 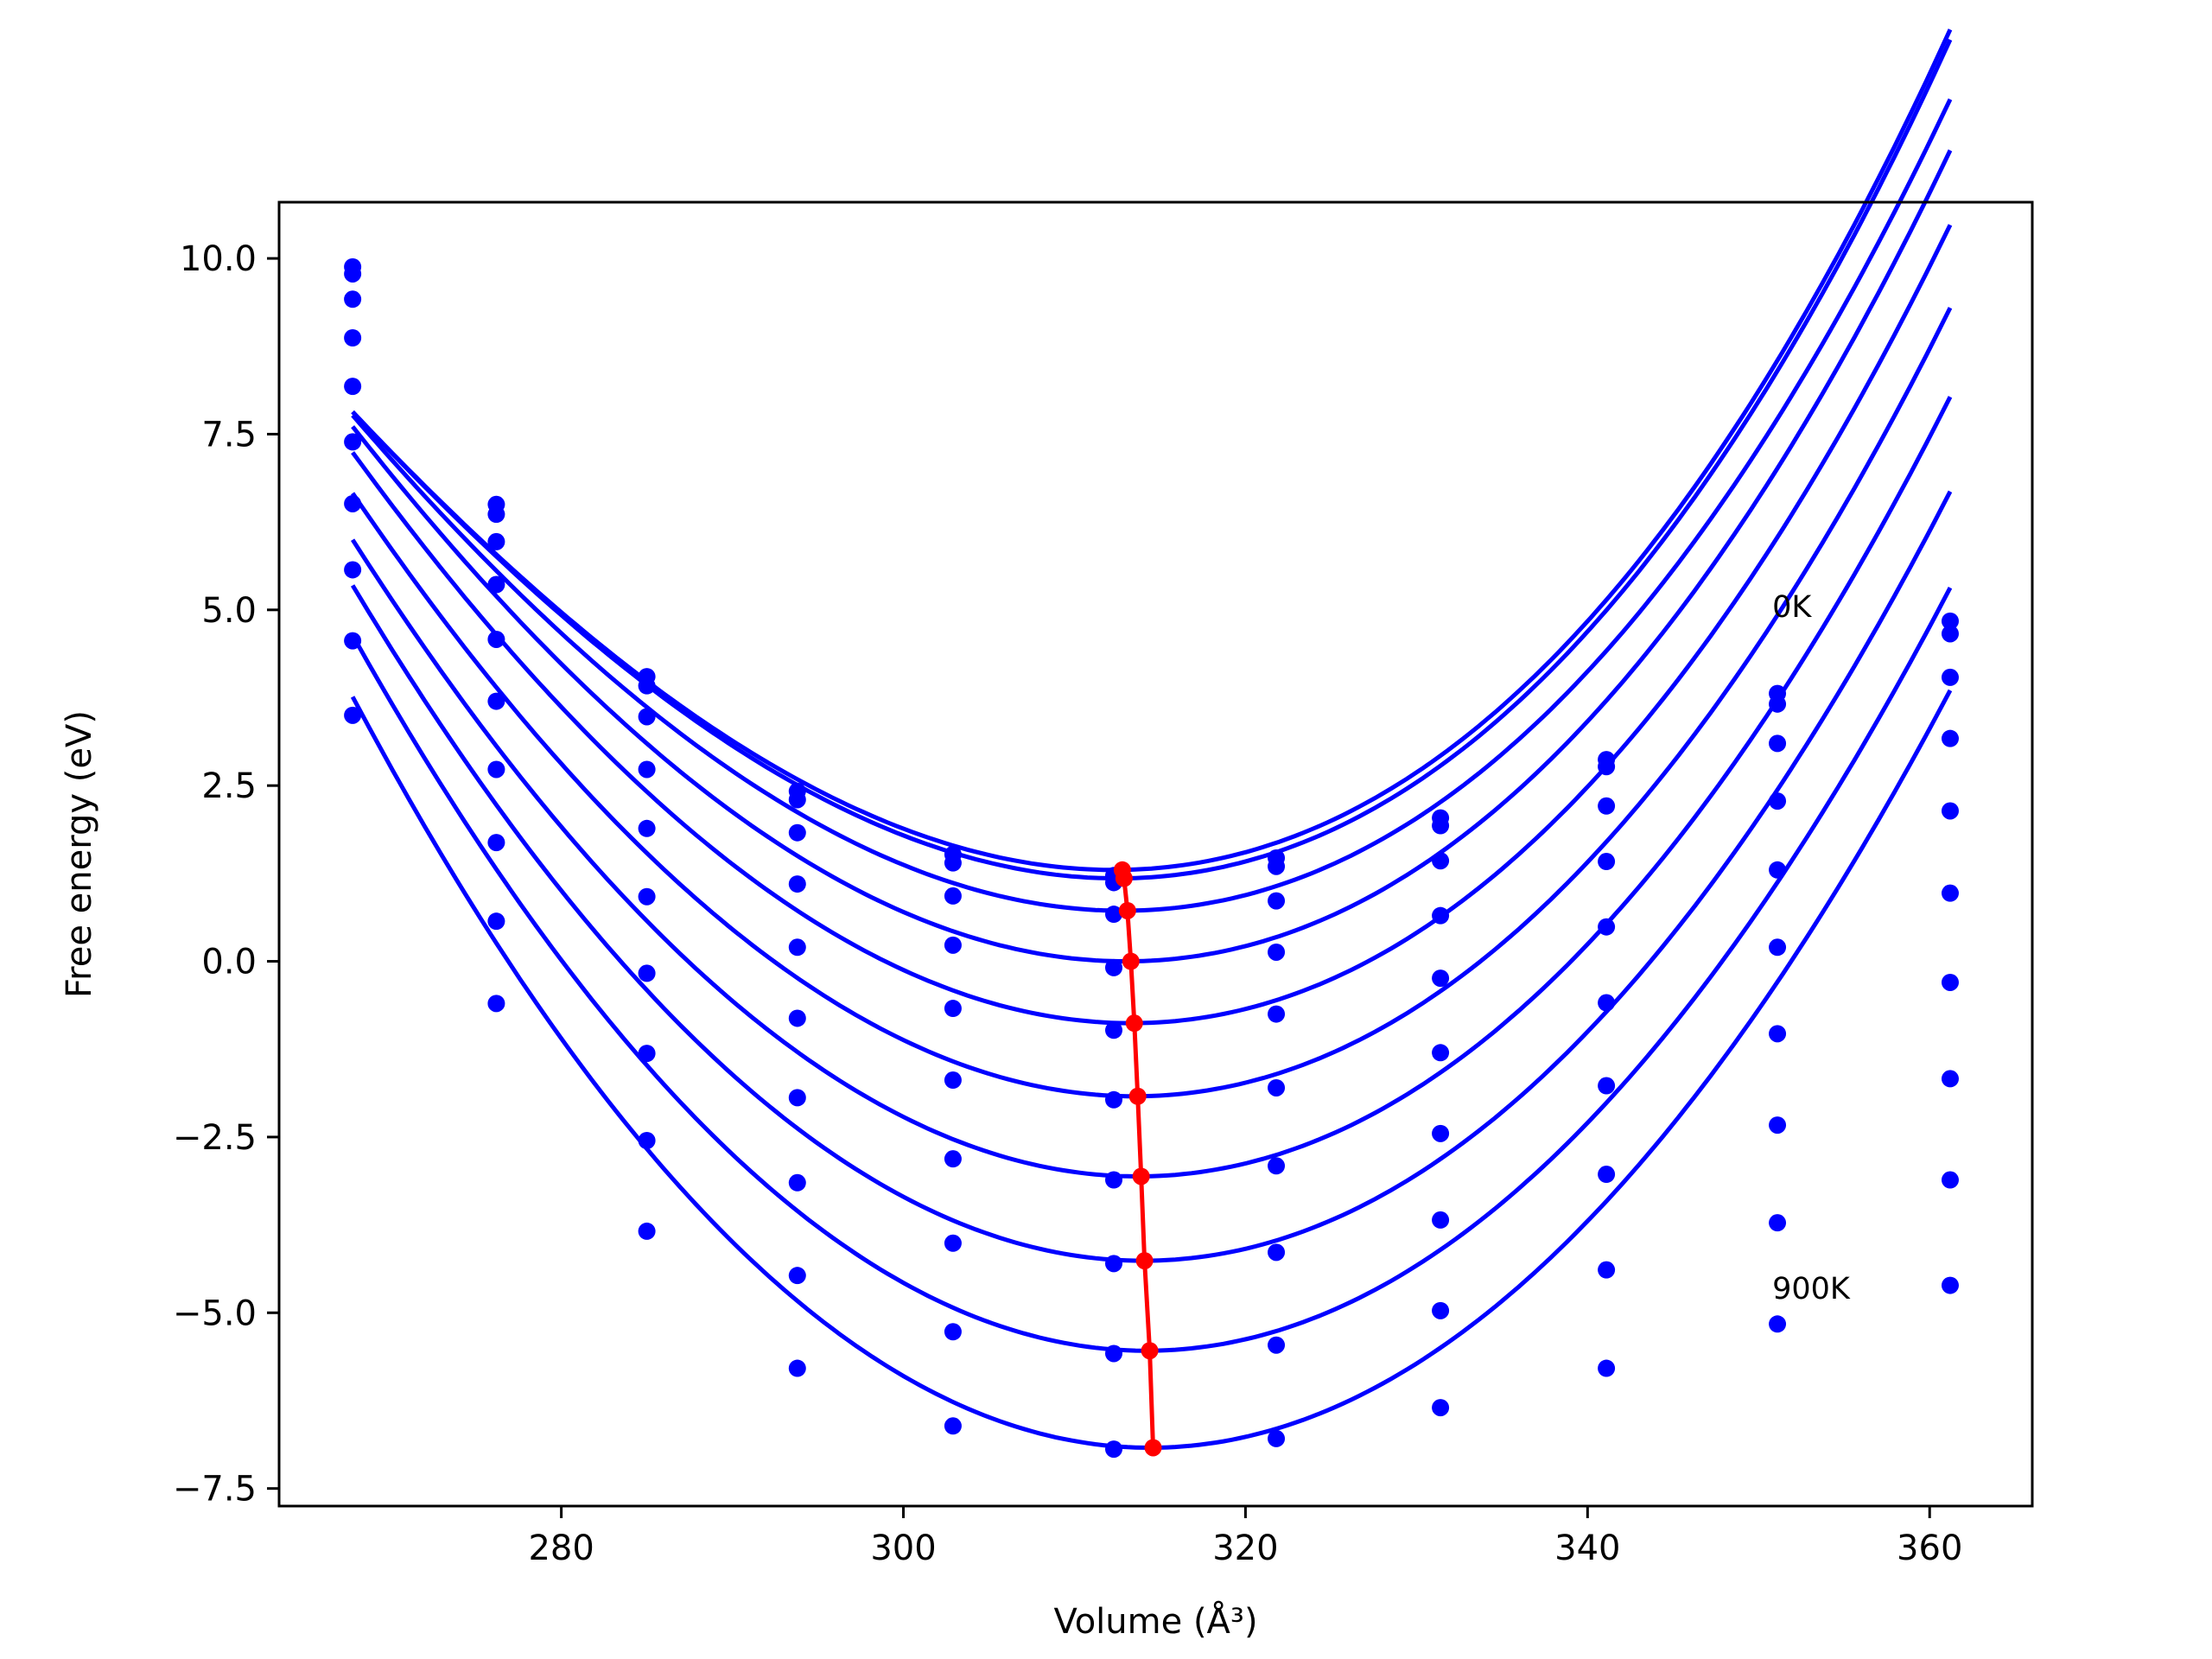 What do you see at coordinates (1155, 1621) in the screenshot?
I see `x-axis-label: Volume (Å³)` at bounding box center [1155, 1621].